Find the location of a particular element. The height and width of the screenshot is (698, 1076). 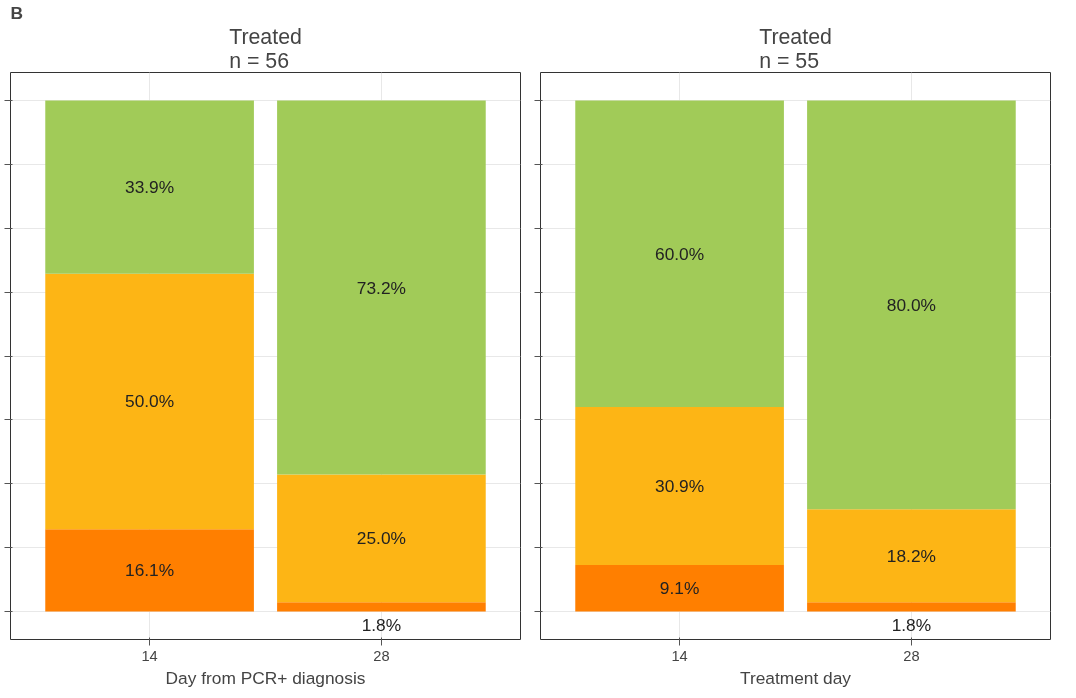

data-label: 33.9% is located at coordinates (150, 187).